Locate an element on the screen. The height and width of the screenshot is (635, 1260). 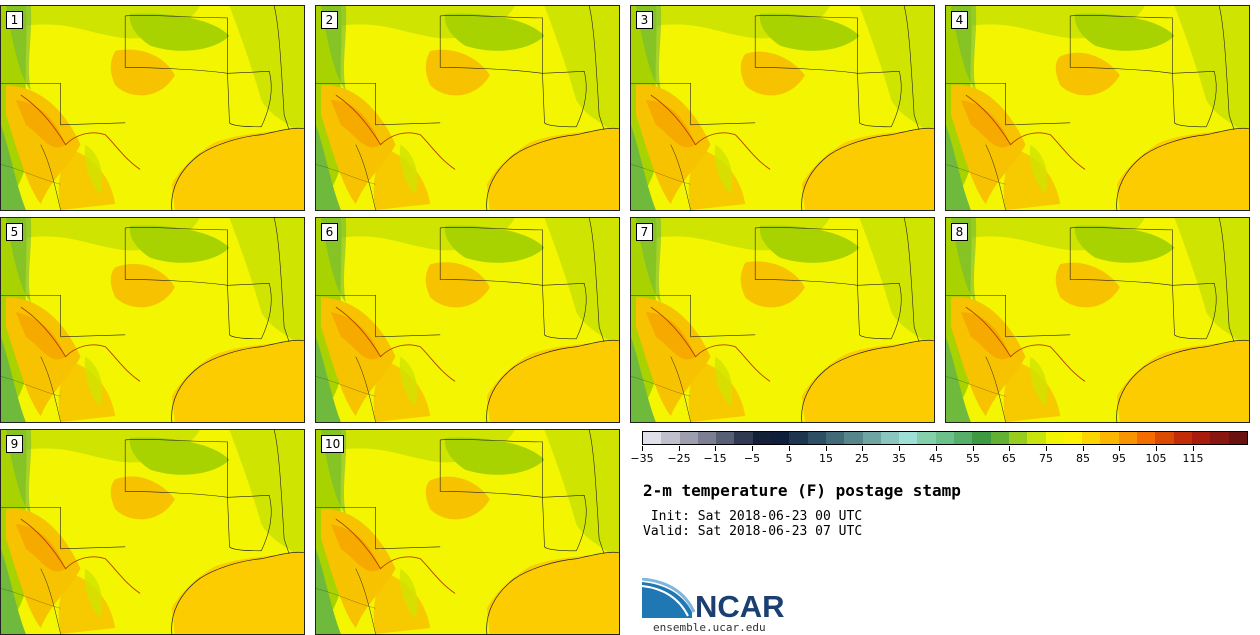
init-time: Init: Sat 2018-06-23 00 UTC is located at coordinates (753, 516).